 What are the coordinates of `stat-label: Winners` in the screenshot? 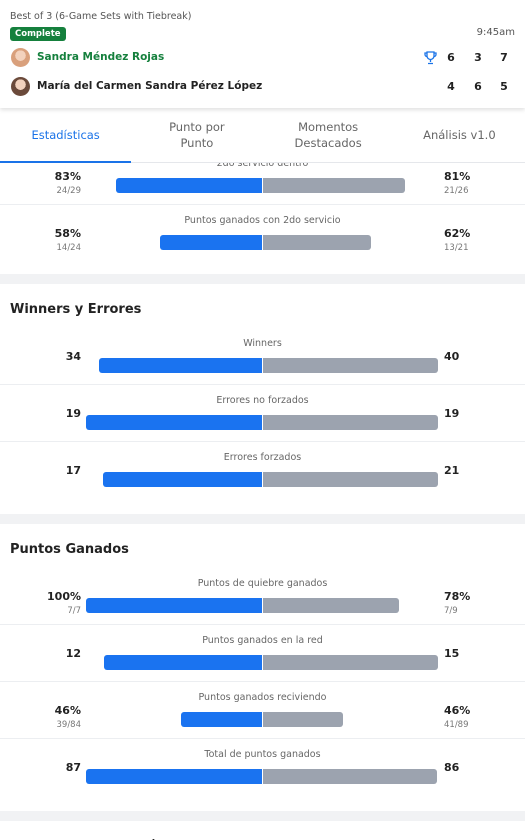 It's located at (262, 343).